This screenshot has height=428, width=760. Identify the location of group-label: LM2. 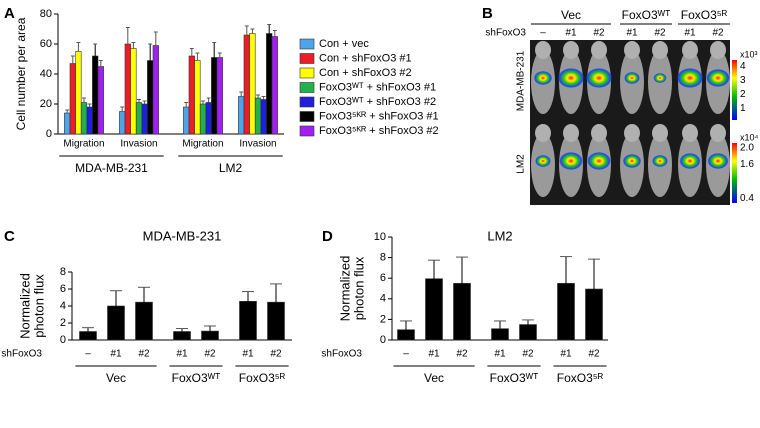
(231, 168).